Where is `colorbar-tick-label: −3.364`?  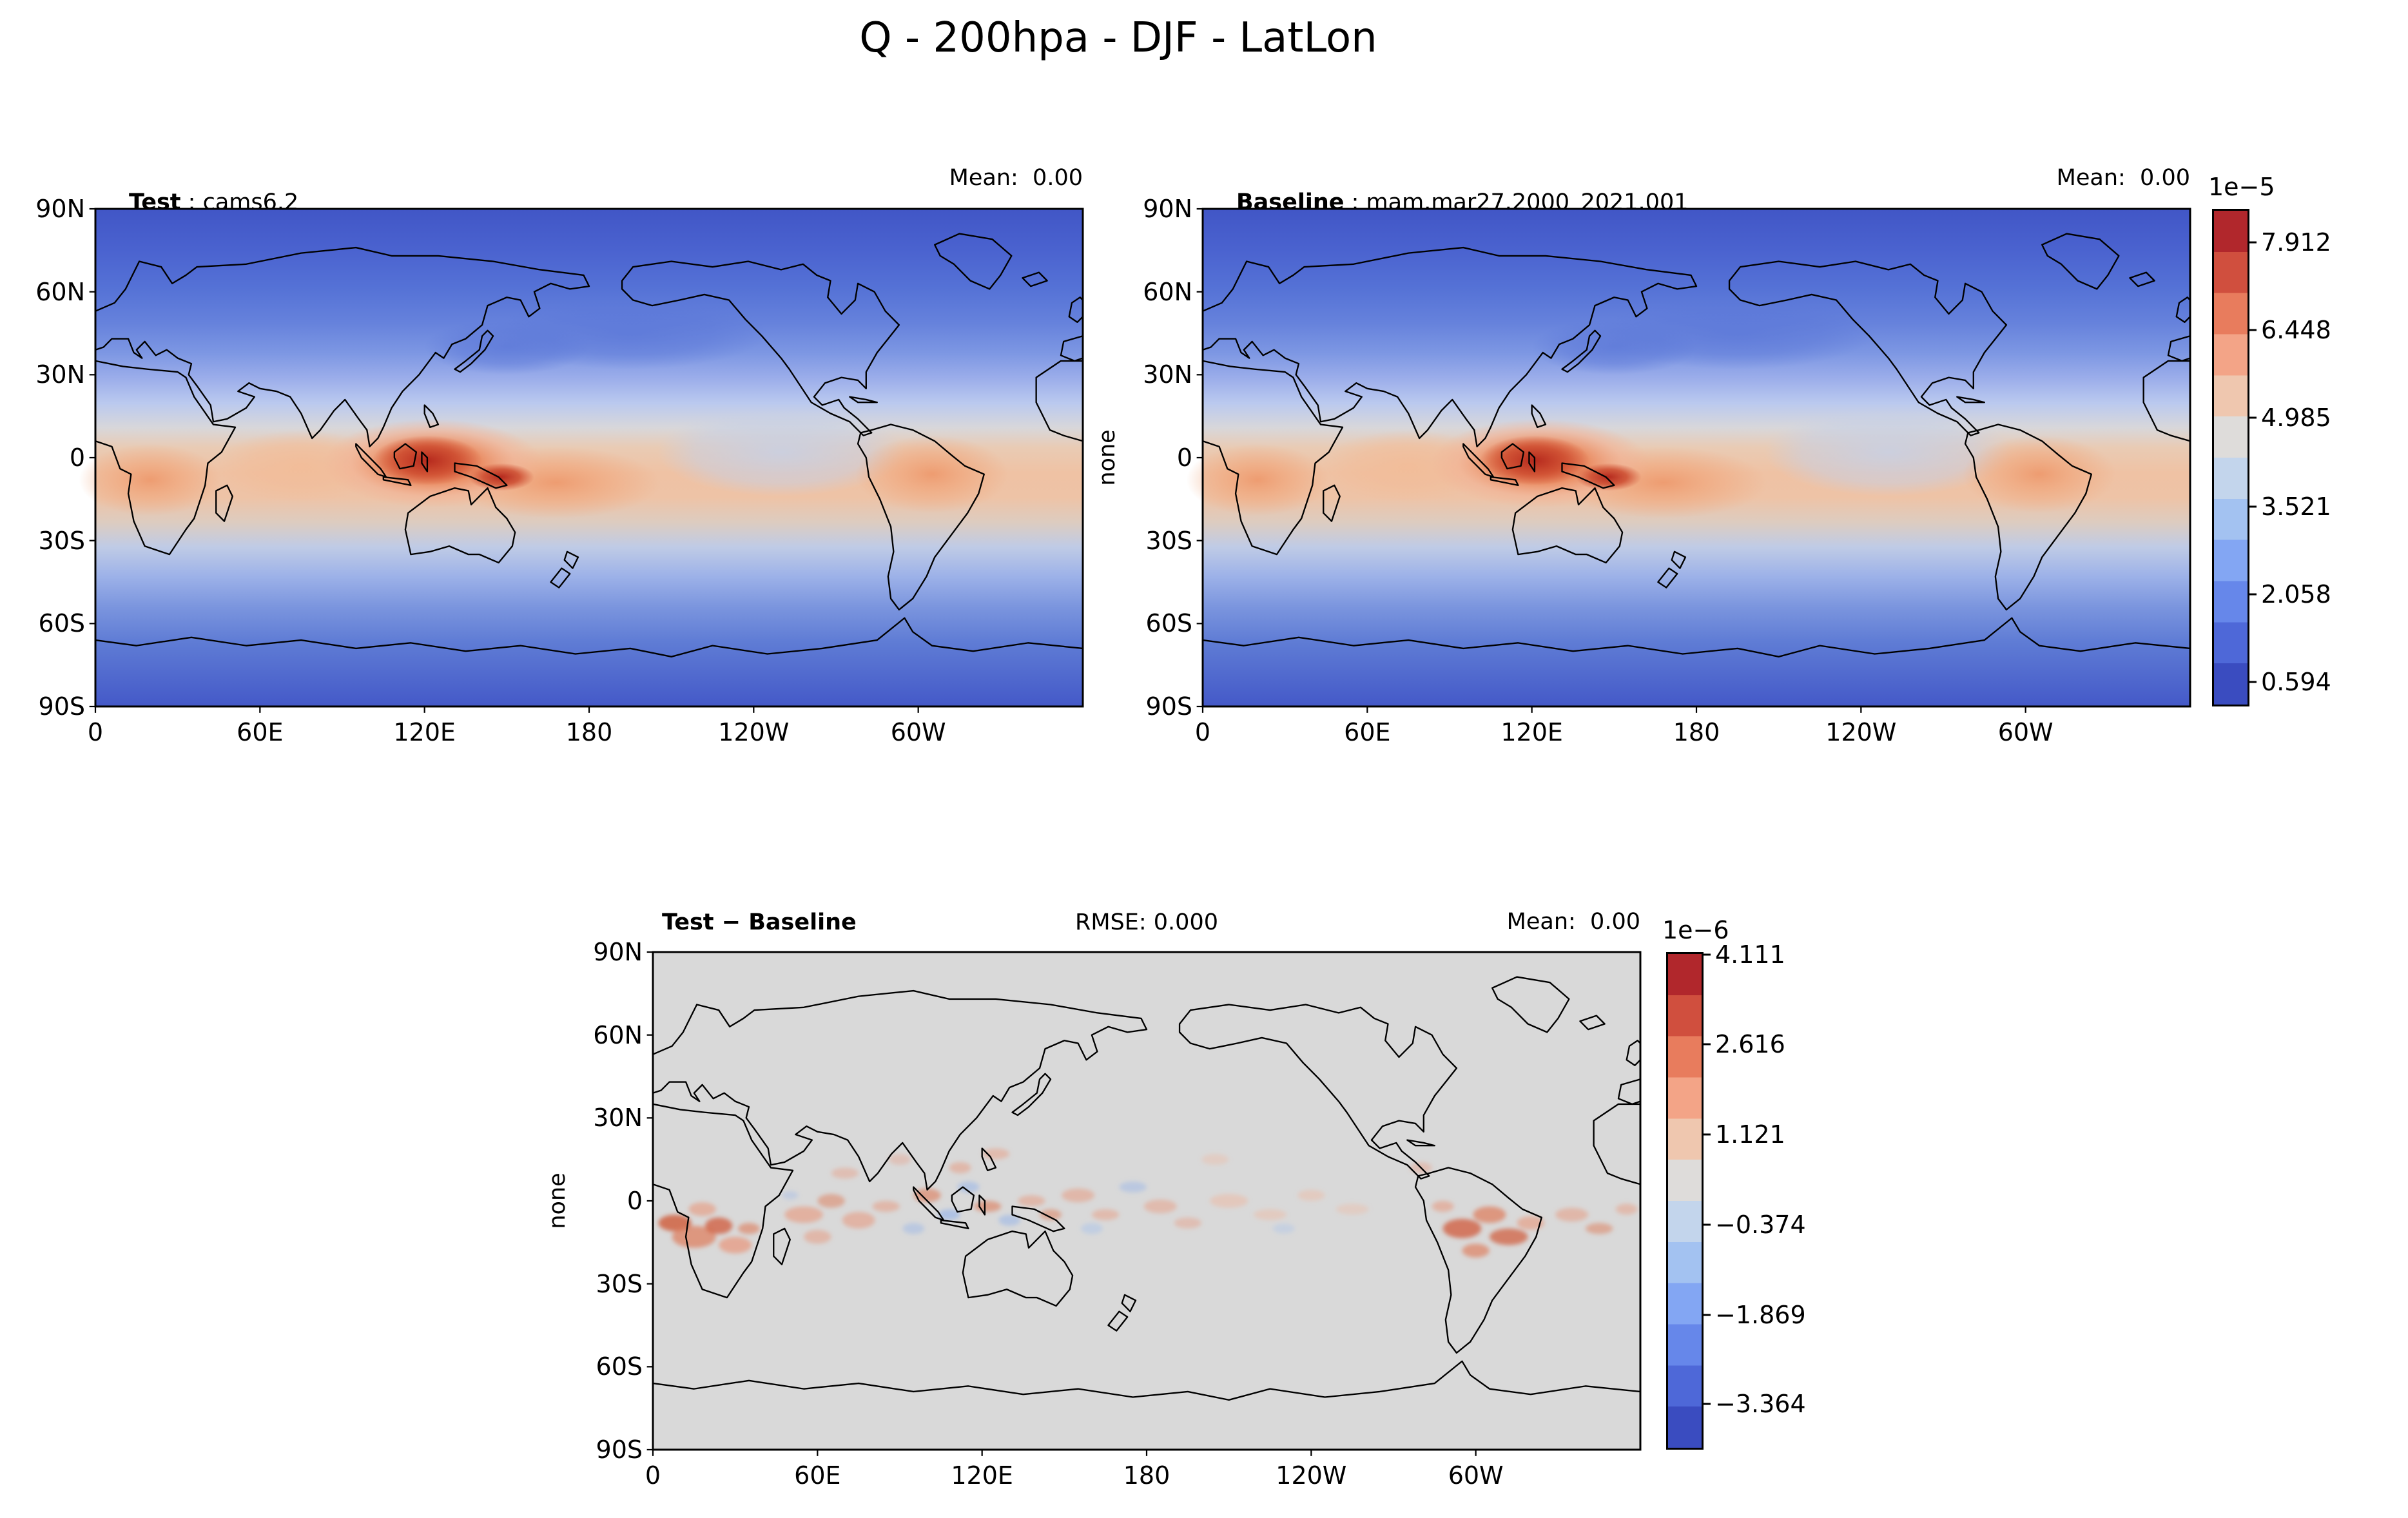 colorbar-tick-label: −3.364 is located at coordinates (1760, 1403).